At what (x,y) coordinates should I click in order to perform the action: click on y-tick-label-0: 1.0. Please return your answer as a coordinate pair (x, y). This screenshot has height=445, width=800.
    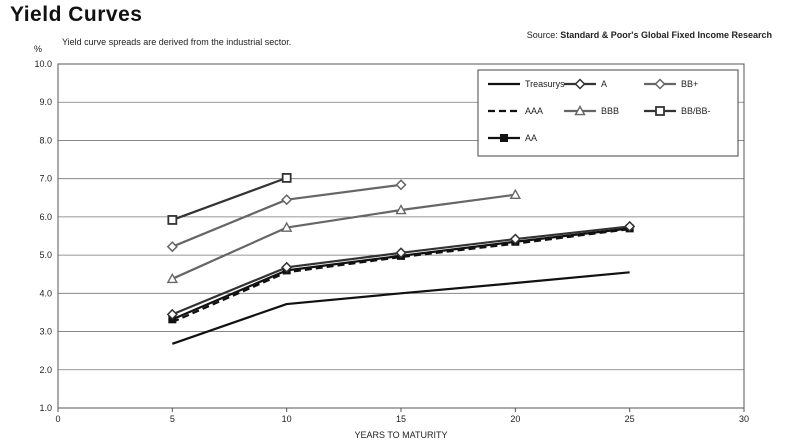
    Looking at the image, I should click on (45, 408).